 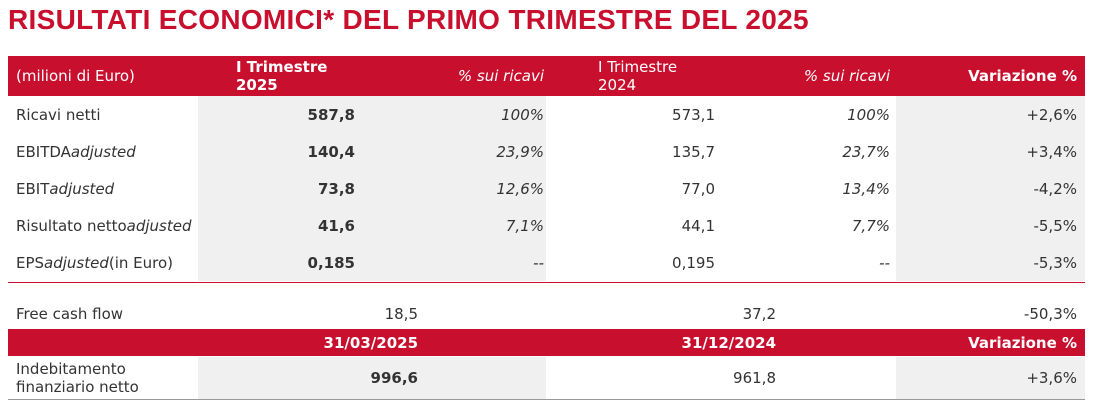 I want to click on row-label-text: EPS, so click(x=30, y=262).